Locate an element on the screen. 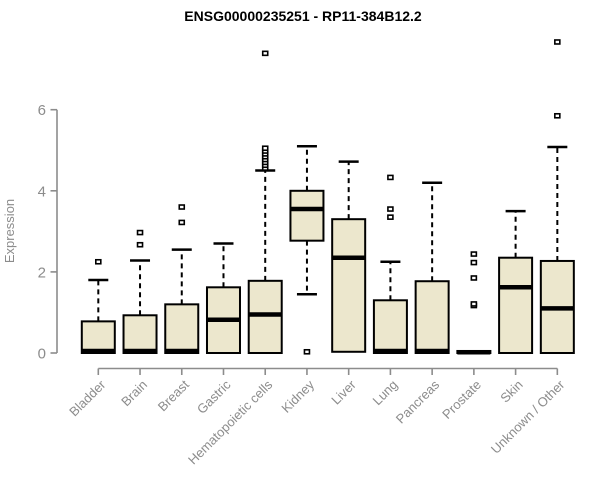 This screenshot has width=600, height=500. box-gastric is located at coordinates (223, 298).